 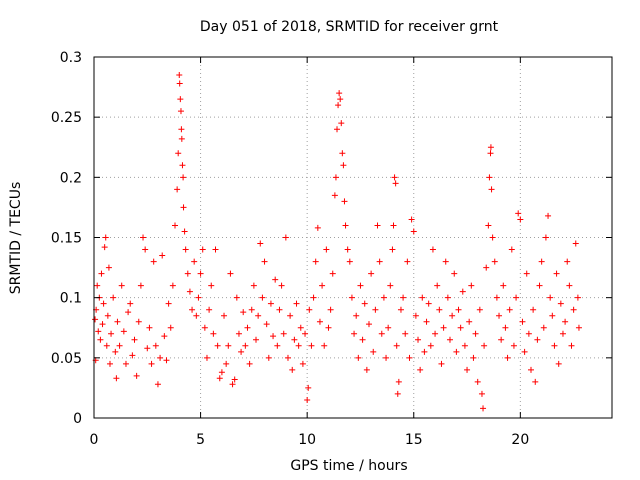 I want to click on y-tick-label: 0.05, so click(x=66, y=359).